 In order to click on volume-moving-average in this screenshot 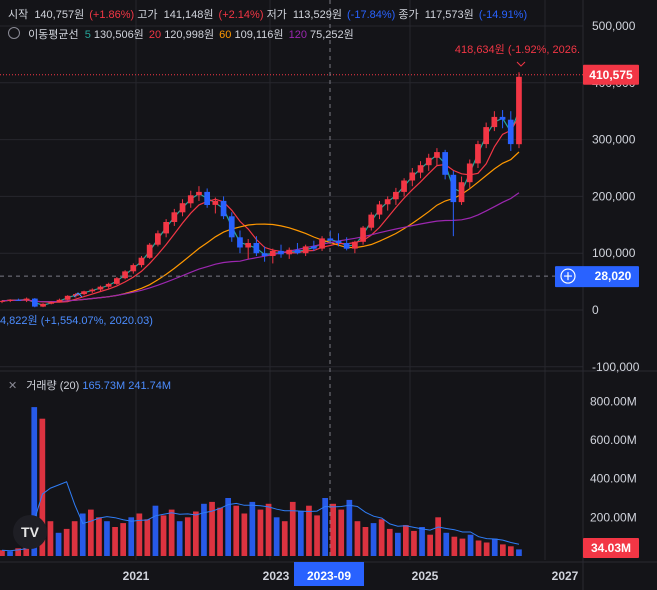, I will do `click(260, 516)`.